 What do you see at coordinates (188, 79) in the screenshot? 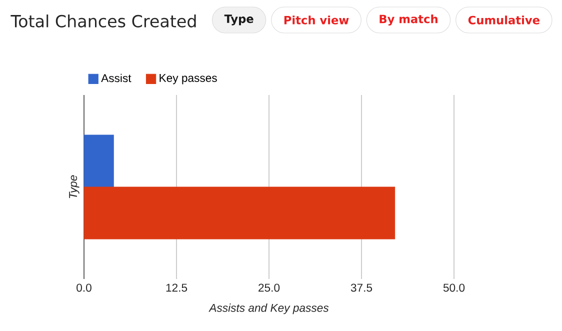
I see `legend-label: Key passes` at bounding box center [188, 79].